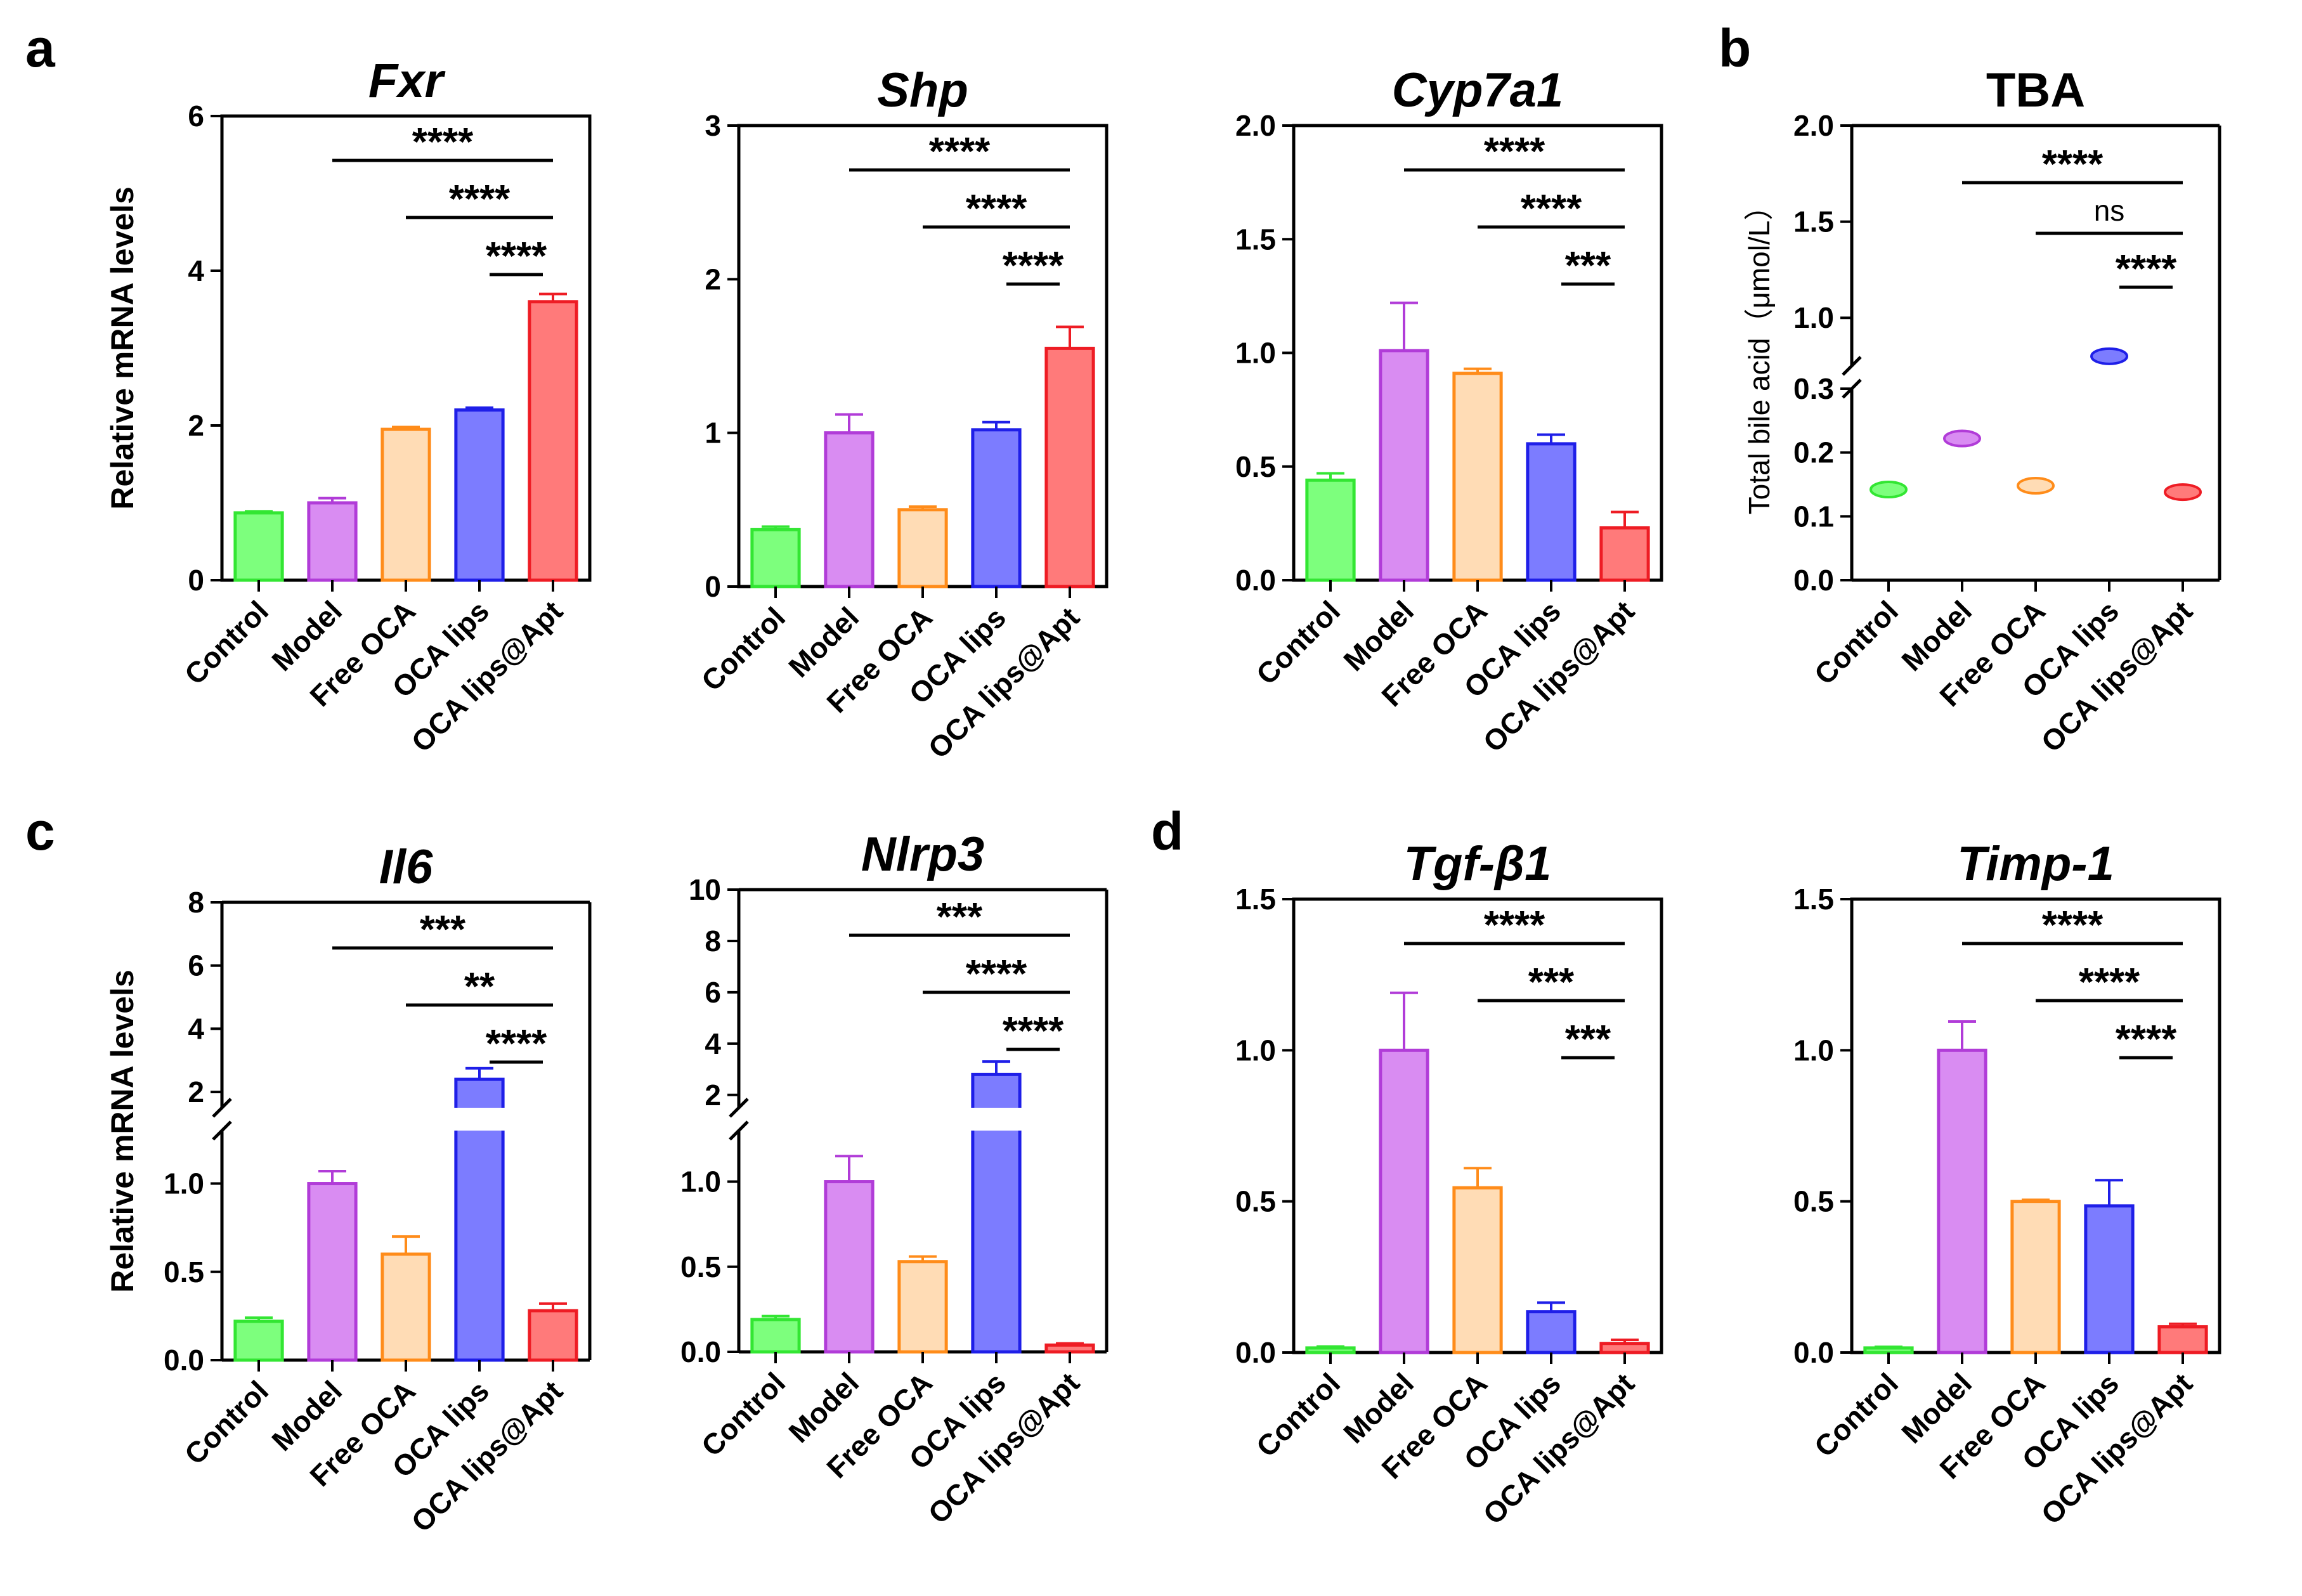 This screenshot has height=1596, width=2302. Describe the element at coordinates (1889, 490) in the screenshot. I see `point-control` at that location.